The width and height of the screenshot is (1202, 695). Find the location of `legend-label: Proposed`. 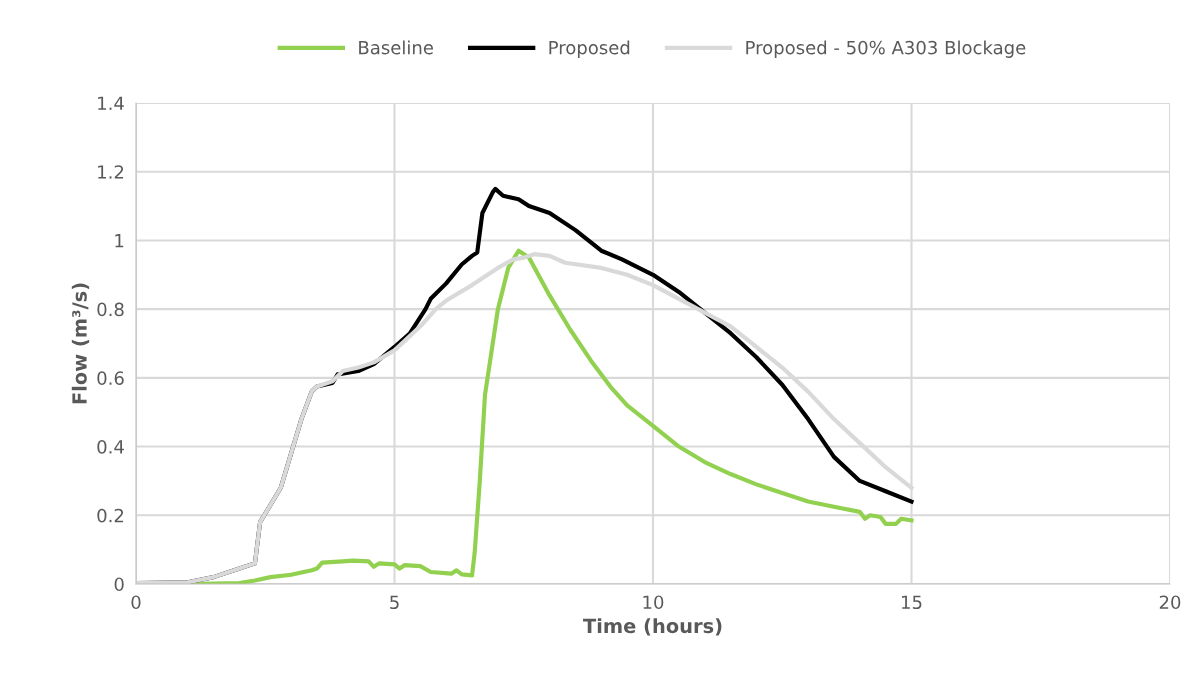

legend-label: Proposed is located at coordinates (589, 49).